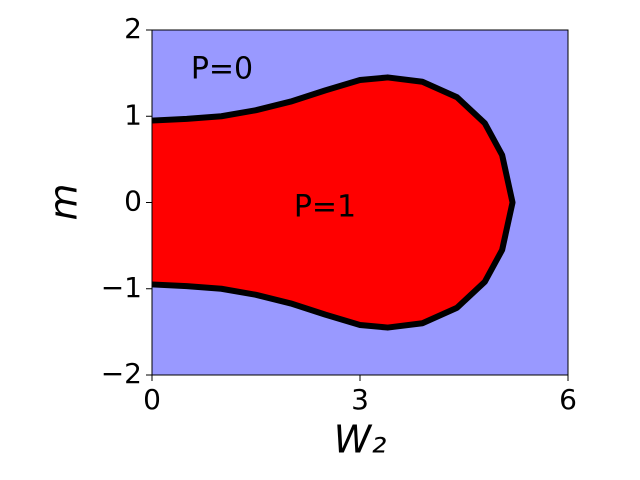  I want to click on x-tick-label: 0, so click(152, 399).